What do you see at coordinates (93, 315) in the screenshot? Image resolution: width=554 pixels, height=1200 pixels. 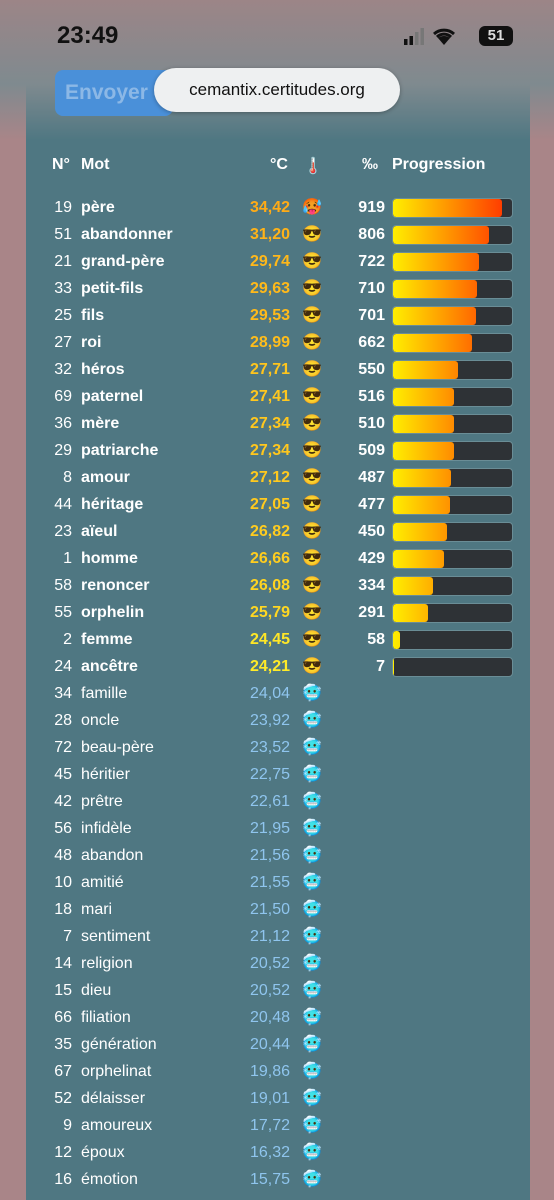 I see `word: fils` at bounding box center [93, 315].